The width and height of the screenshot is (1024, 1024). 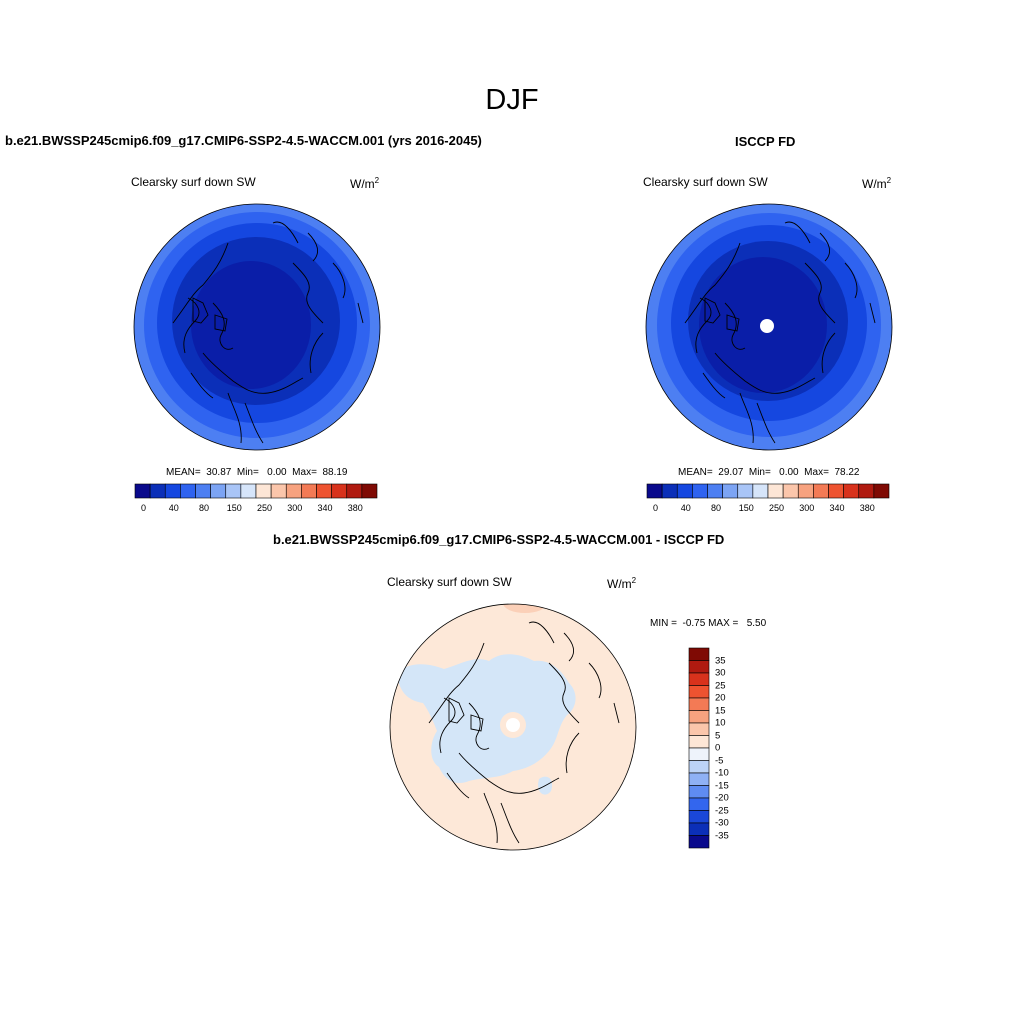 I want to click on colorbar-tick-label: -5, so click(x=719, y=760).